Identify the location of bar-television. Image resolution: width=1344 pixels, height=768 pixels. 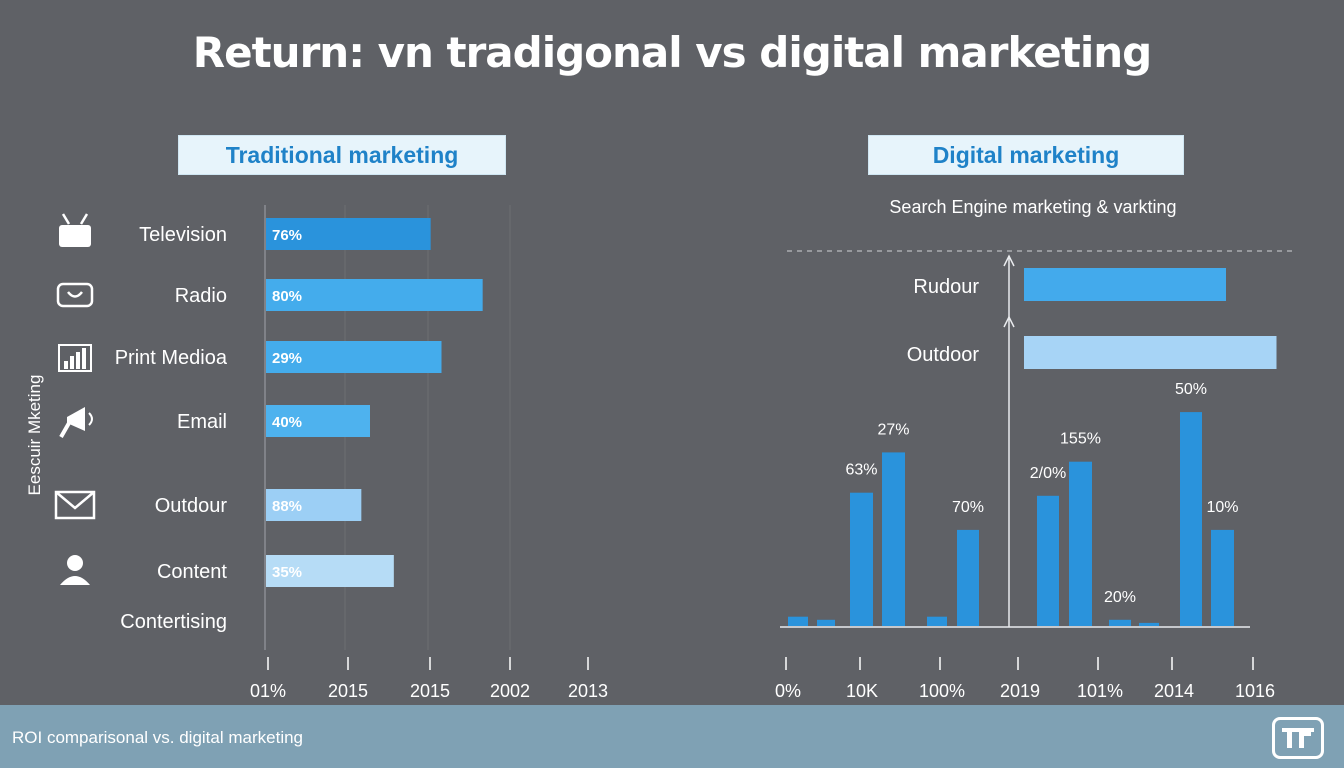
(348, 234).